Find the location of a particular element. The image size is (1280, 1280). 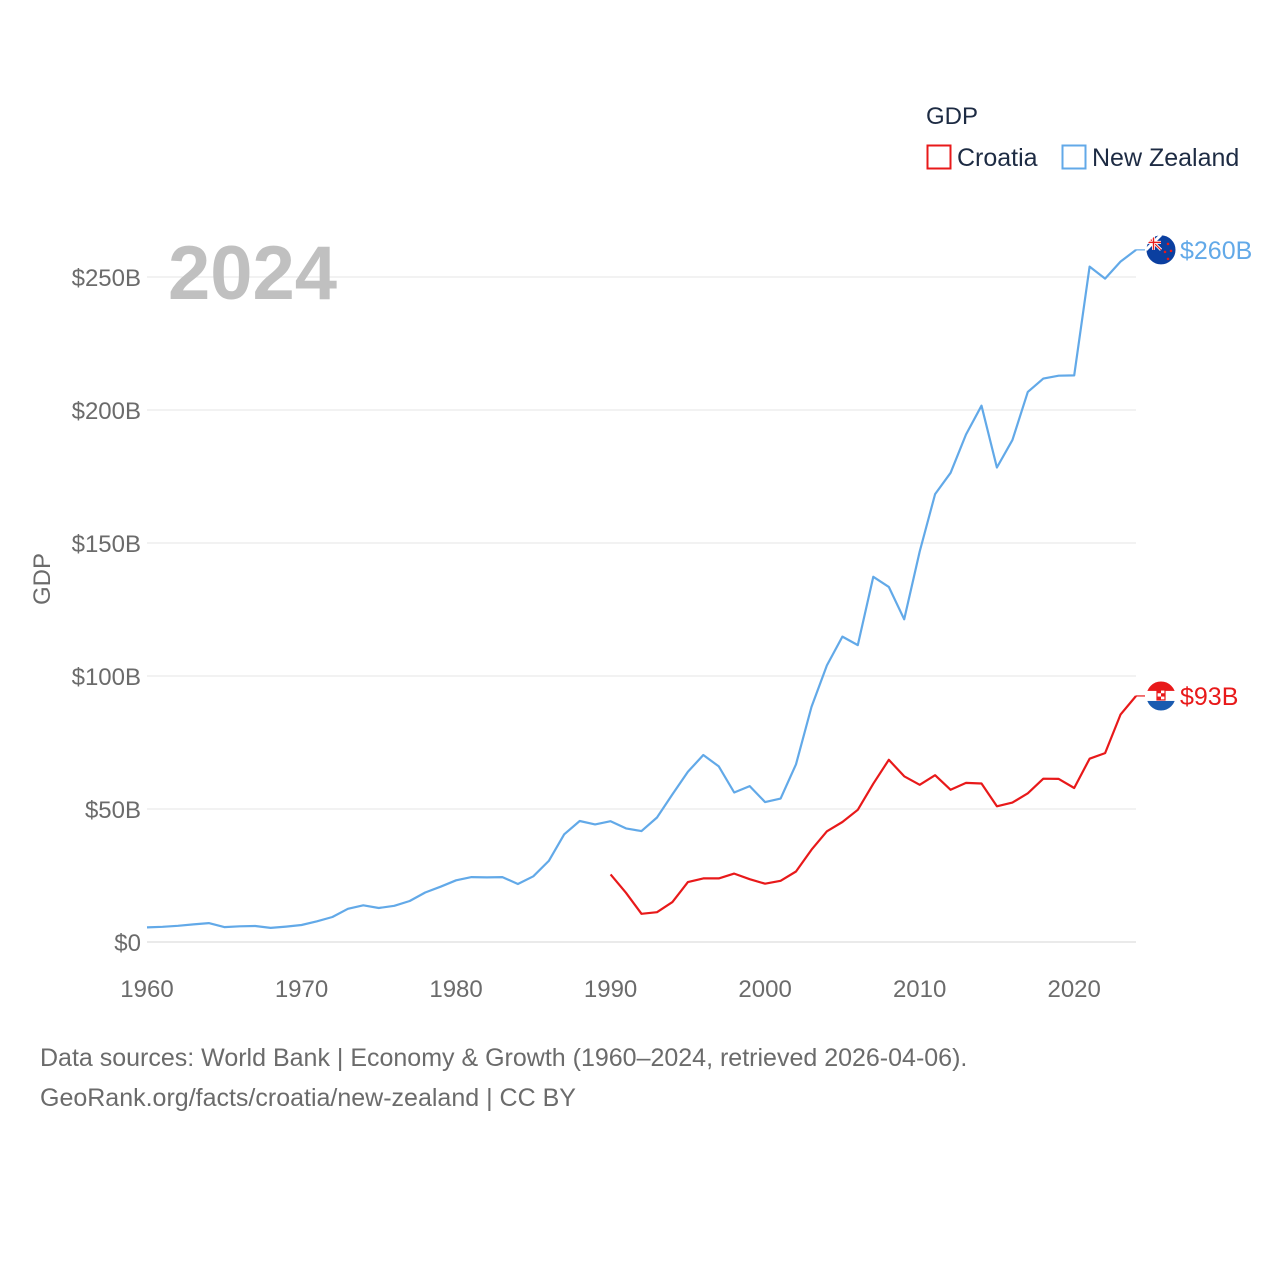

legend: GDP Croatia New Zealand is located at coordinates (1082, 137).